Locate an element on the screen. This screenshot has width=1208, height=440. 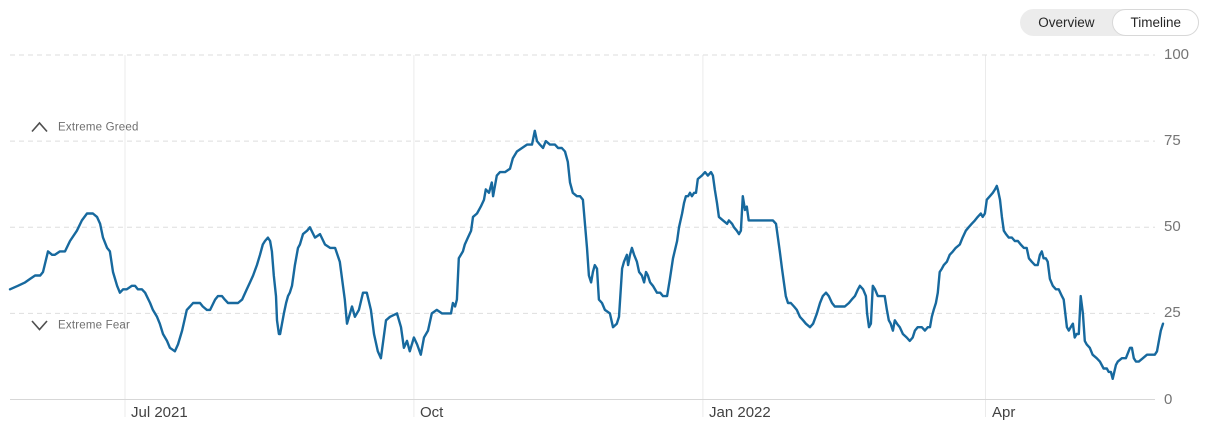
view-toggle: Overview Timeline is located at coordinates (1109, 22).